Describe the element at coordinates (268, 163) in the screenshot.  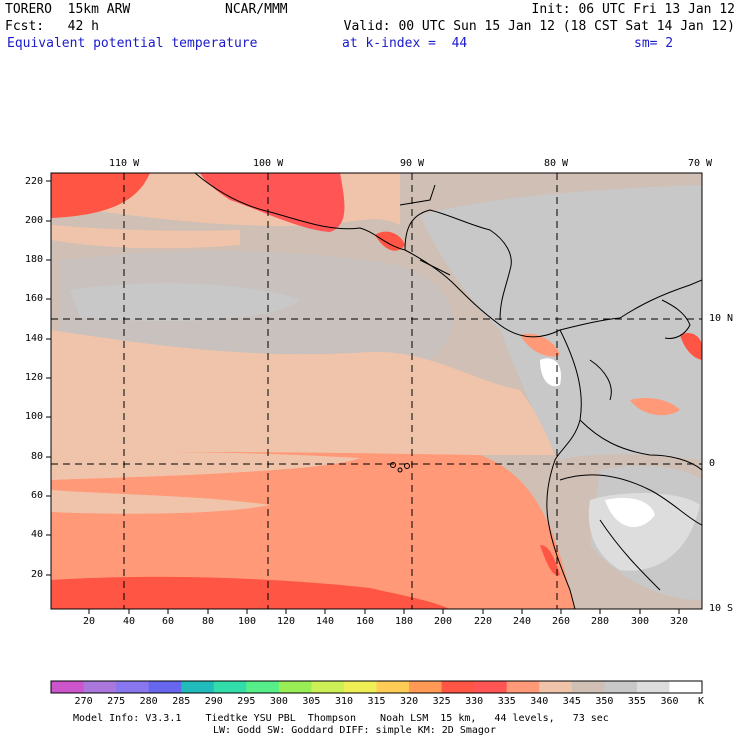
I see `lon-label-100w: 100 W` at that location.